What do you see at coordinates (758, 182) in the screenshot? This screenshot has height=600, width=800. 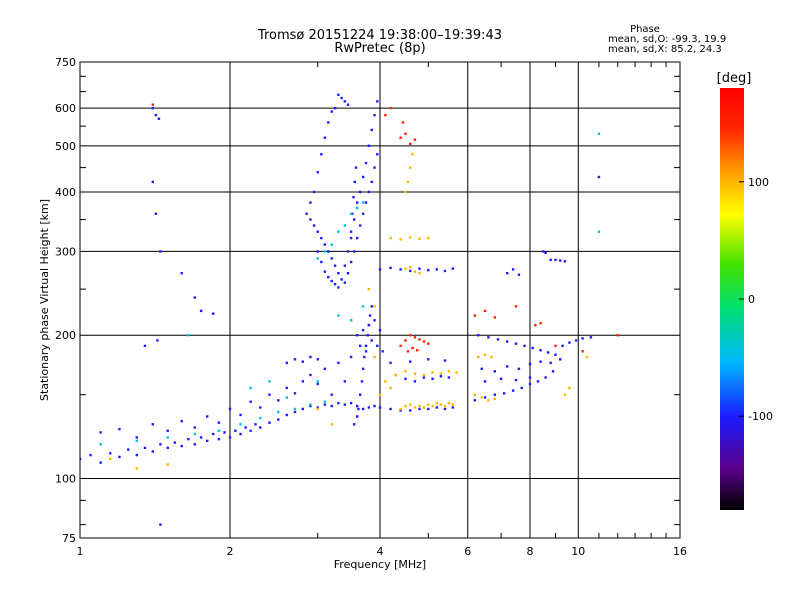 I see `colorbar-tick-label: 100` at bounding box center [758, 182].